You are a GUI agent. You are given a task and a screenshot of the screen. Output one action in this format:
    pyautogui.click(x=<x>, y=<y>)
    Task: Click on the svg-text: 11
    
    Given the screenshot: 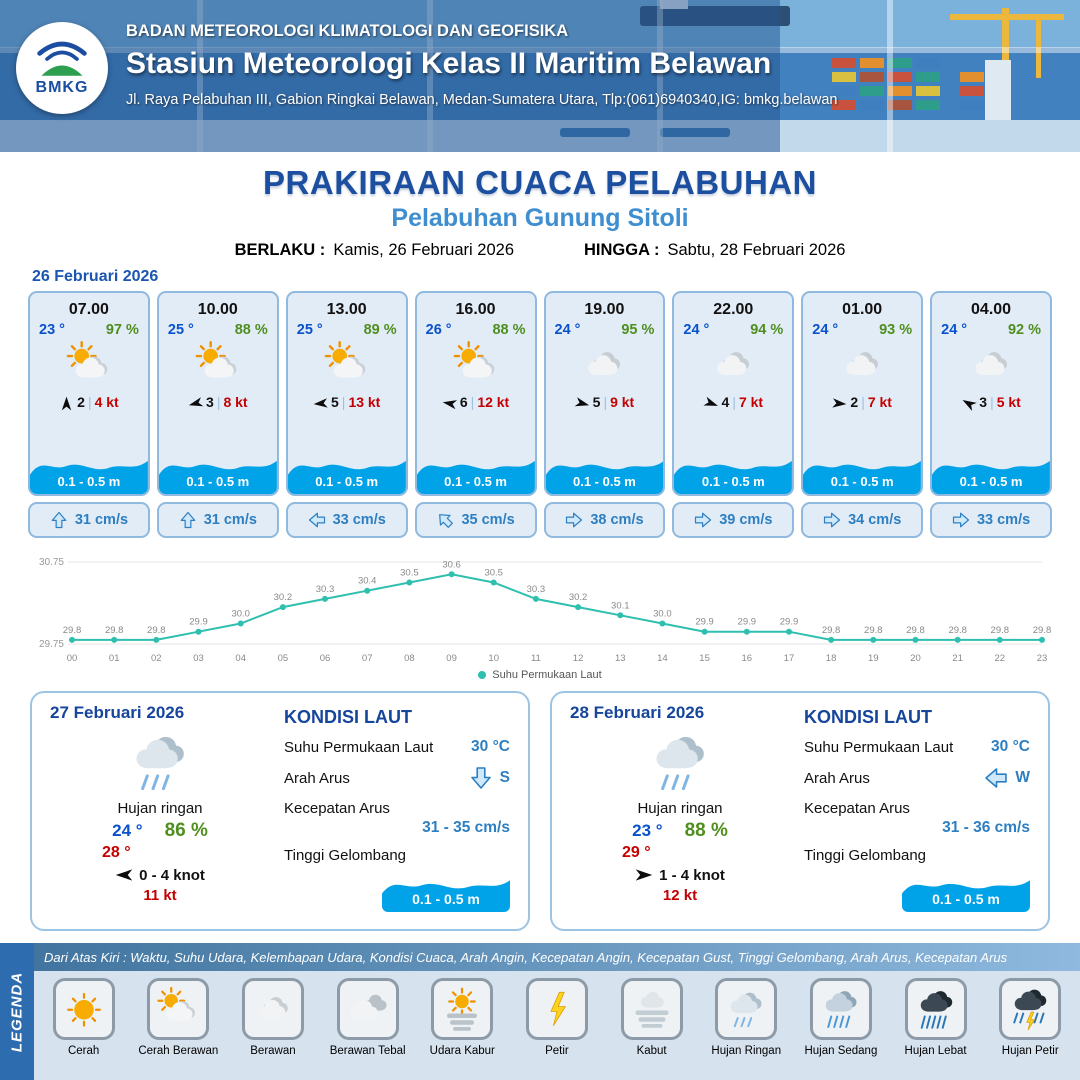 What is the action you would take?
    pyautogui.click(x=536, y=658)
    